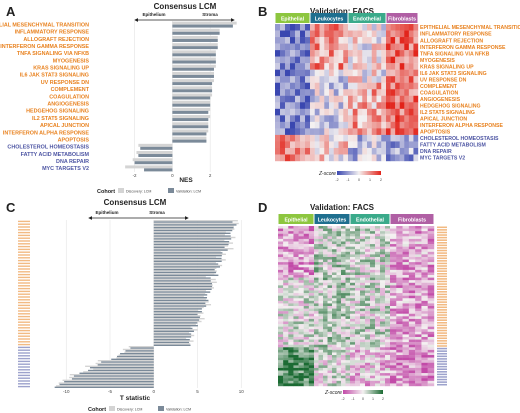 The image size is (520, 413). What do you see at coordinates (54, 76) in the screenshot?
I see `panel-a-category-label: IL6 JAK STAT3 SIGNALING` at bounding box center [54, 76].